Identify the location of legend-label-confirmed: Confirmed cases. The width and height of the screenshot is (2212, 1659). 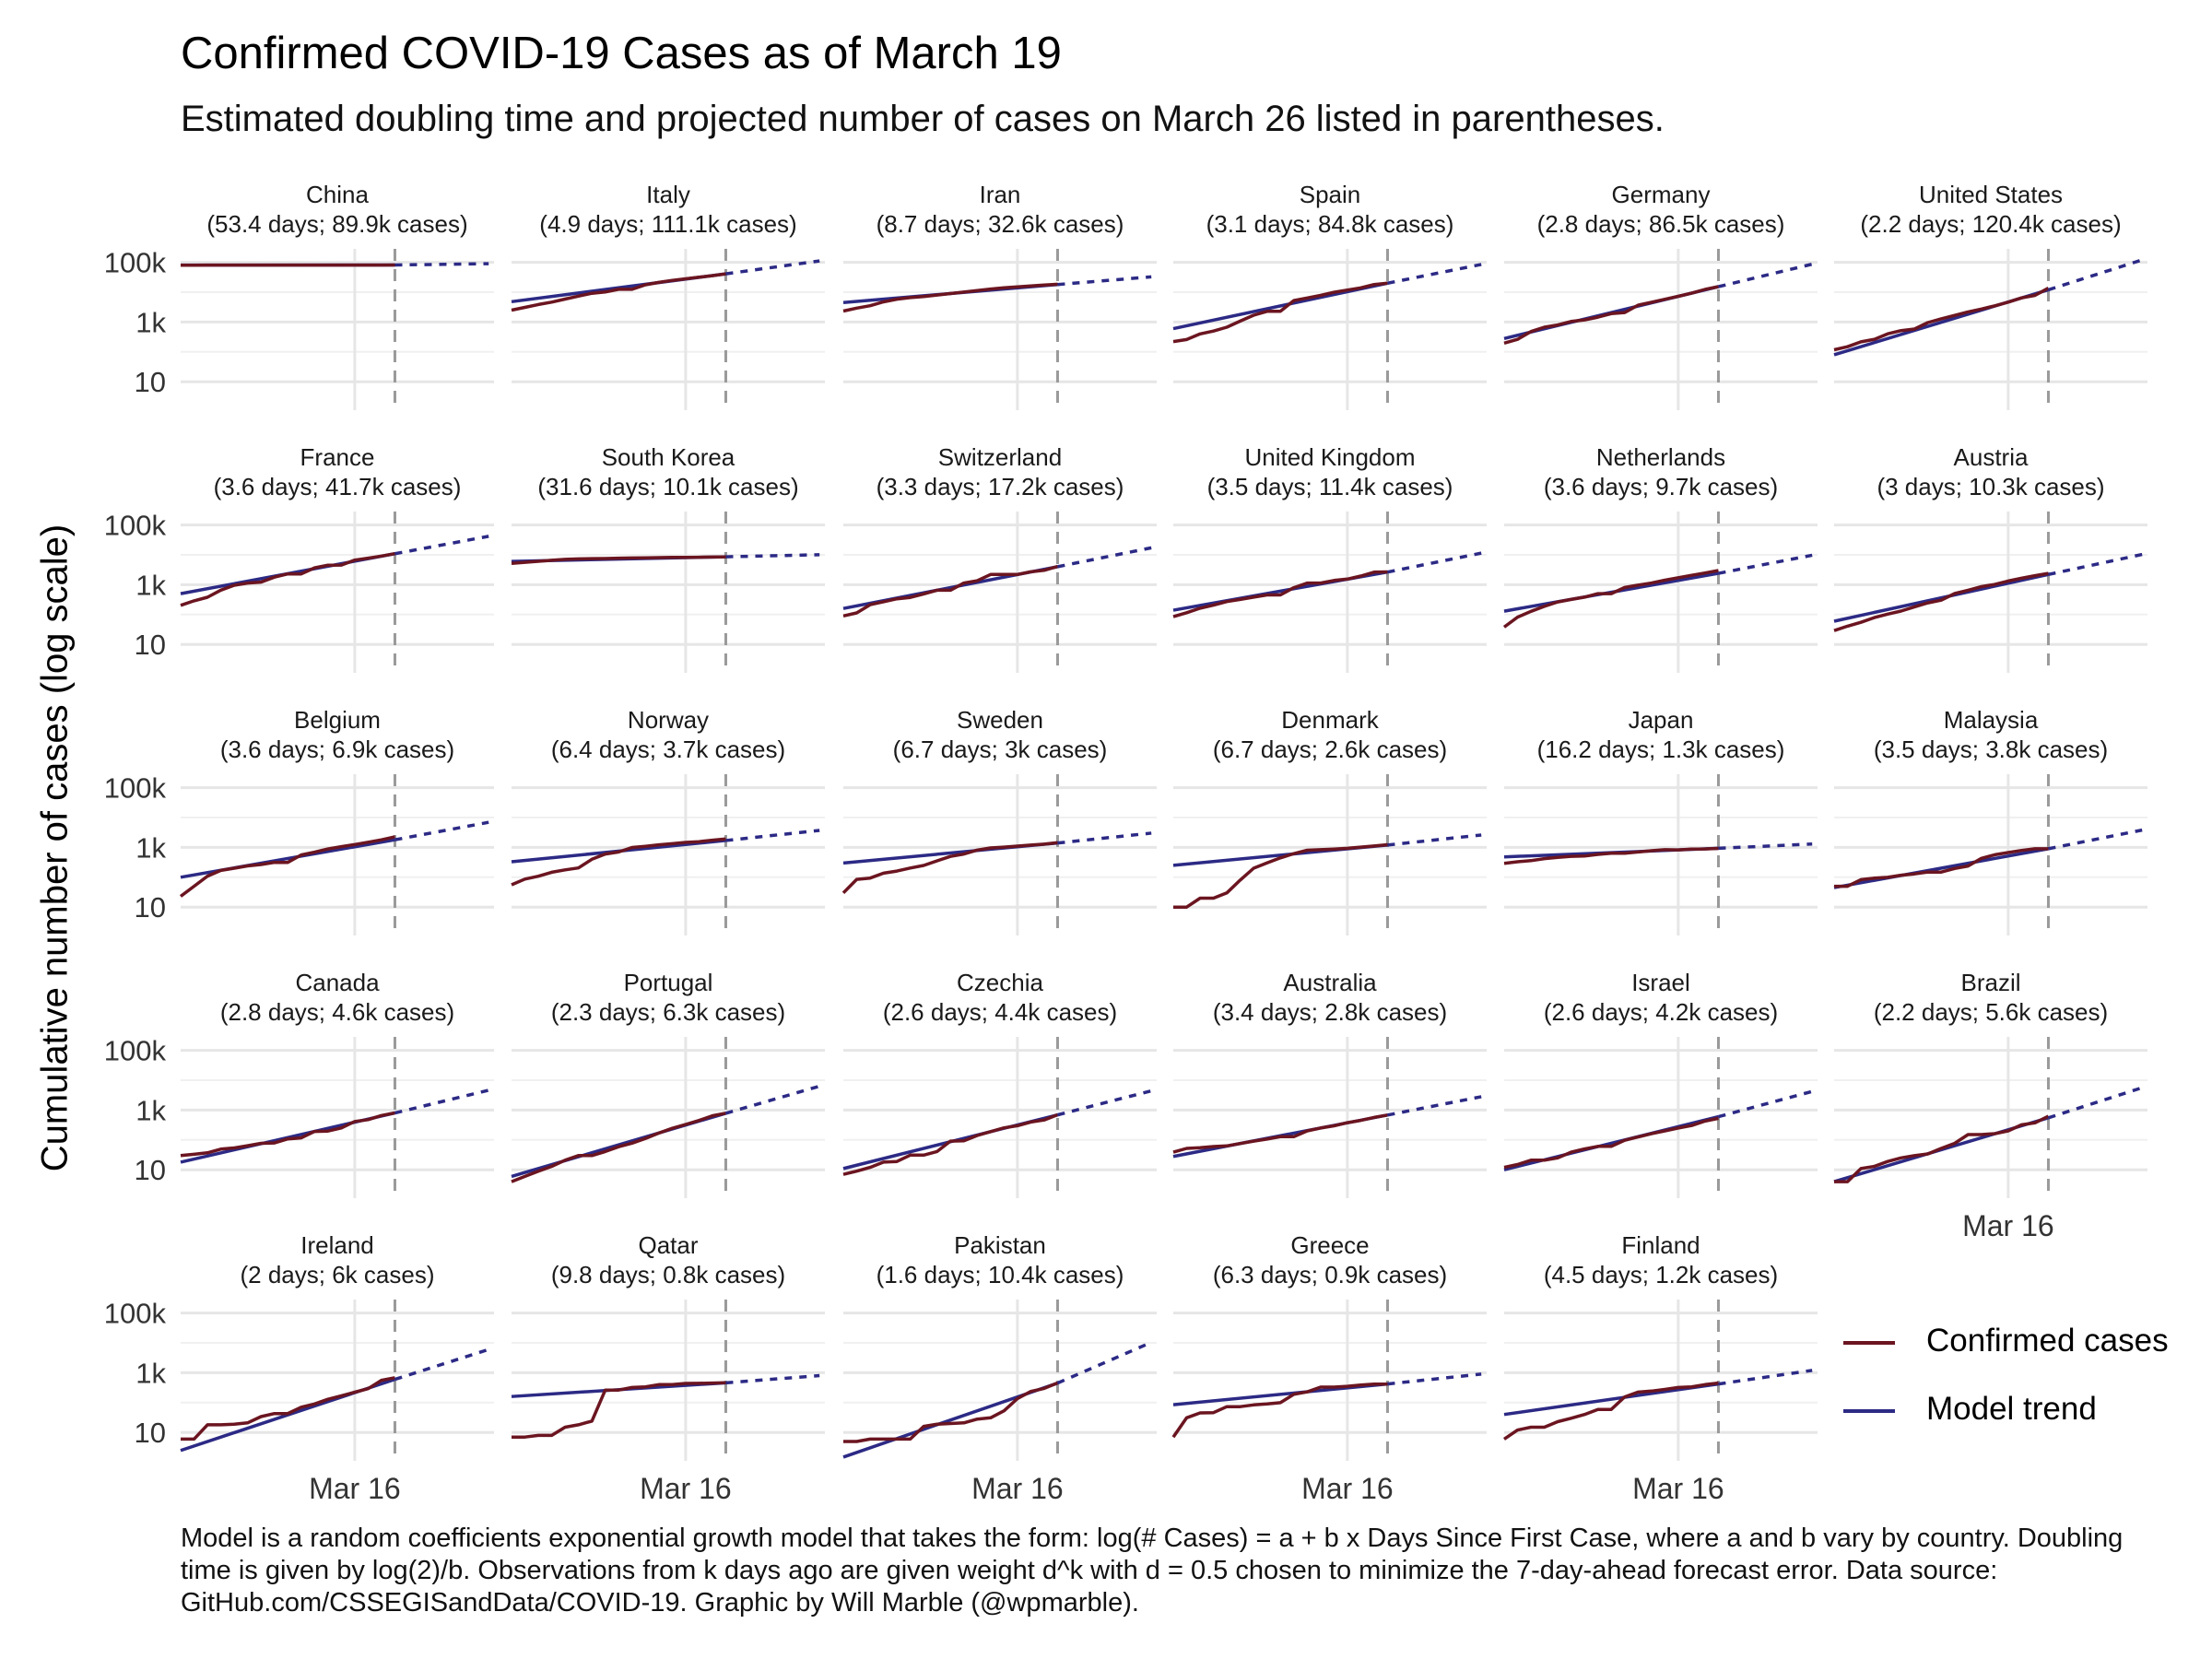
(2047, 1341).